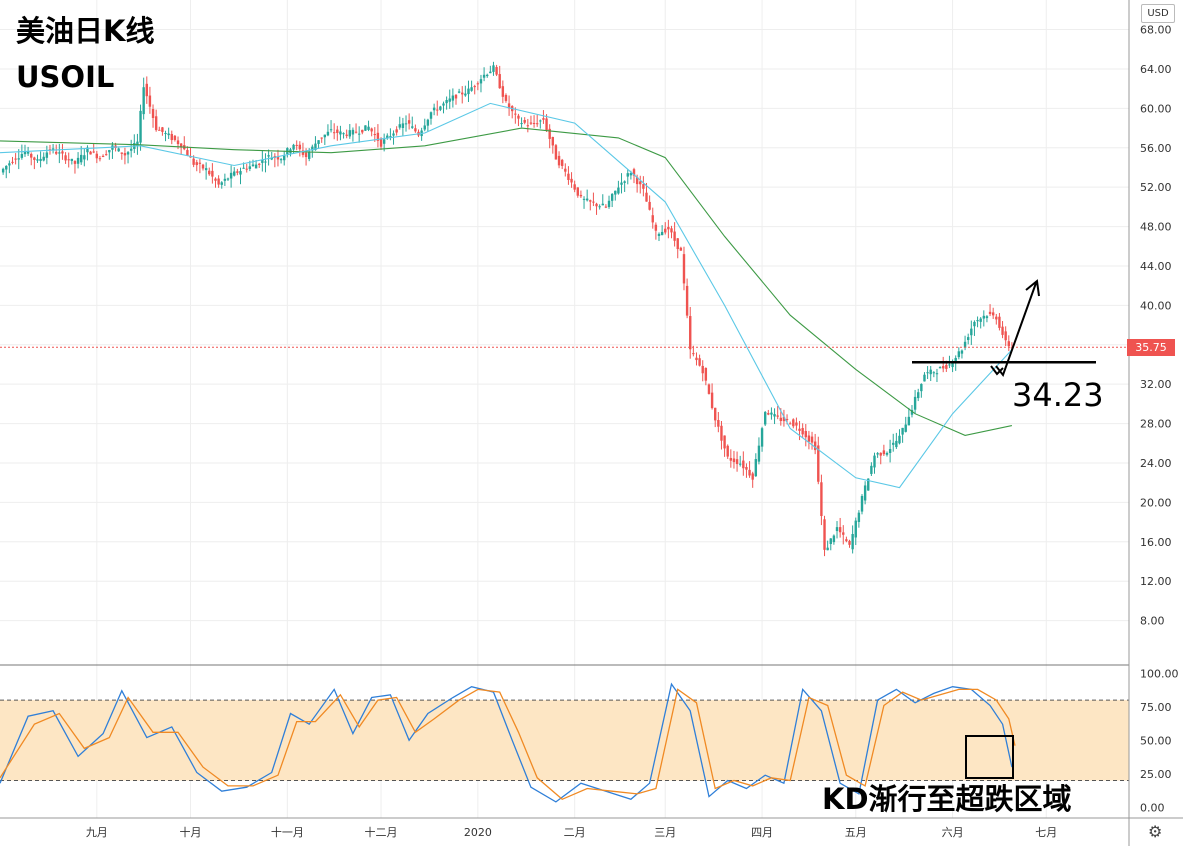 This screenshot has width=1183, height=846. What do you see at coordinates (381, 832) in the screenshot?
I see `time-tick-label: 十二月` at bounding box center [381, 832].